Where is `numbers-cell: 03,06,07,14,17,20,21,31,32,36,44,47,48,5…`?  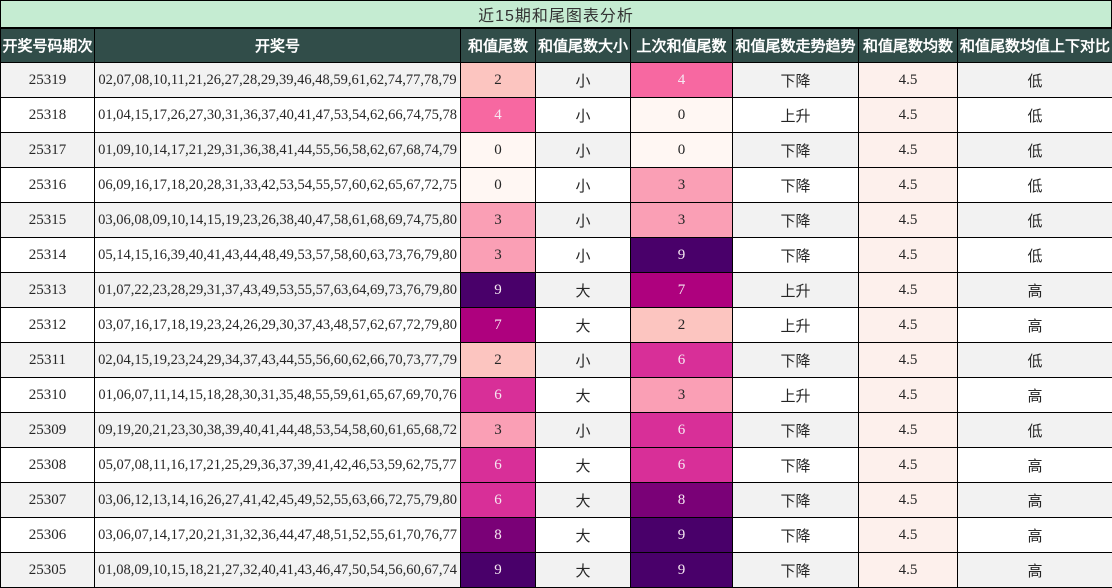 numbers-cell: 03,06,07,14,17,20,21,31,32,36,44,47,48,5… is located at coordinates (277, 535).